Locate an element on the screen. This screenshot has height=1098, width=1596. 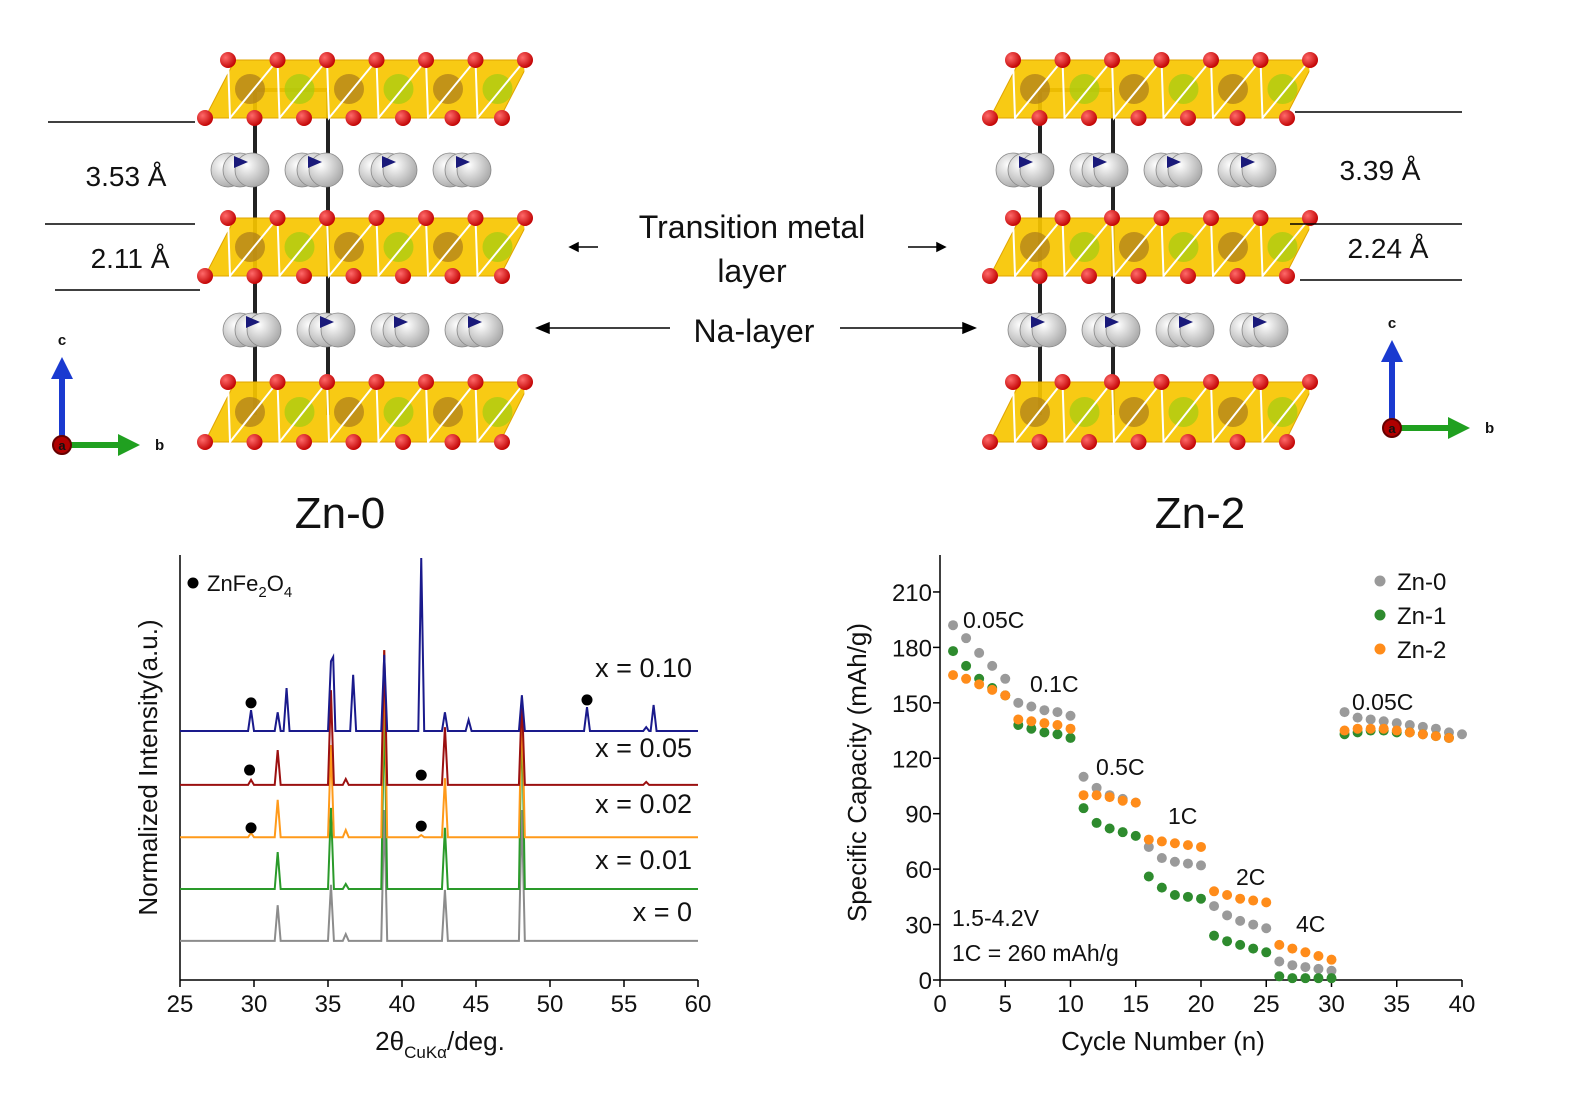
x-tick-label: 50 is located at coordinates (550, 1004).